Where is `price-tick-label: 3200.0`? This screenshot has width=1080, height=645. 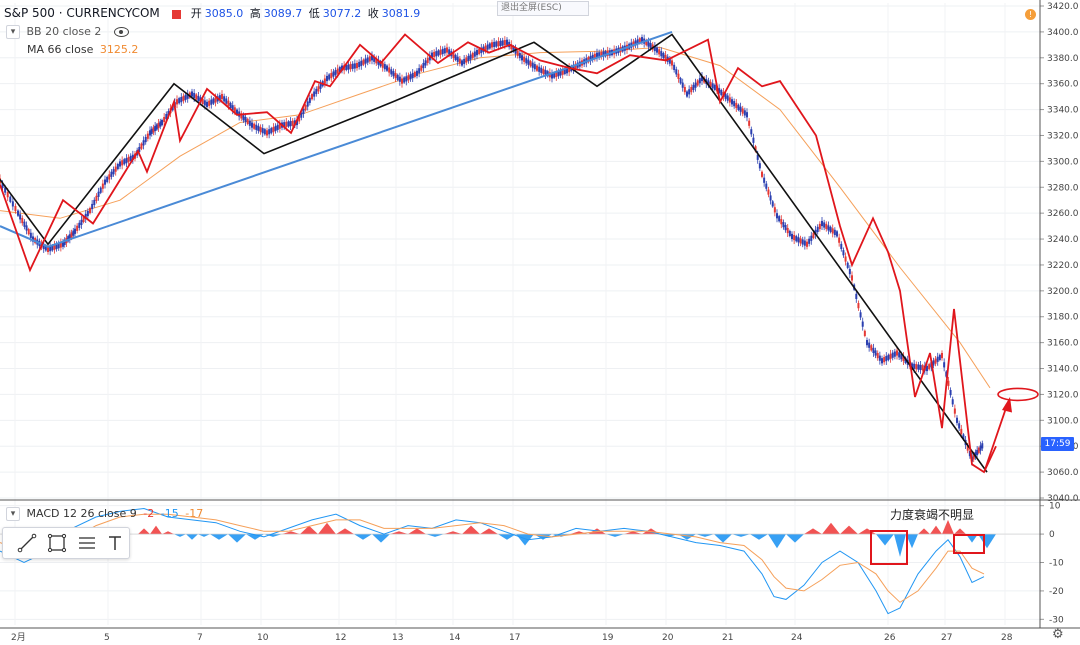
price-tick-label: 3200.0 is located at coordinates (1063, 292).